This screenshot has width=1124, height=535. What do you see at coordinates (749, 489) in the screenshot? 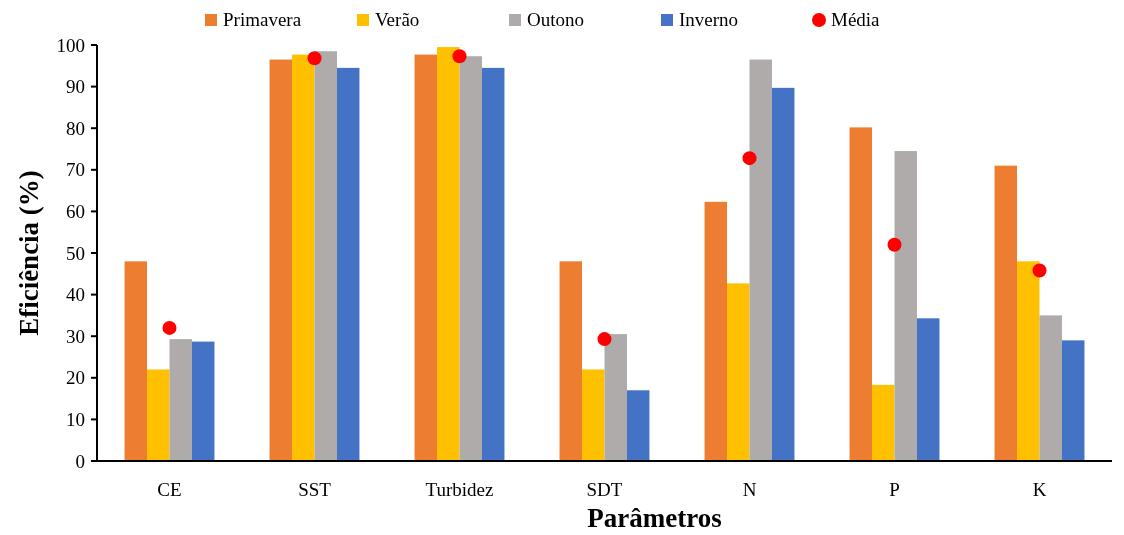
I see `x-tick-label: N` at bounding box center [749, 489].